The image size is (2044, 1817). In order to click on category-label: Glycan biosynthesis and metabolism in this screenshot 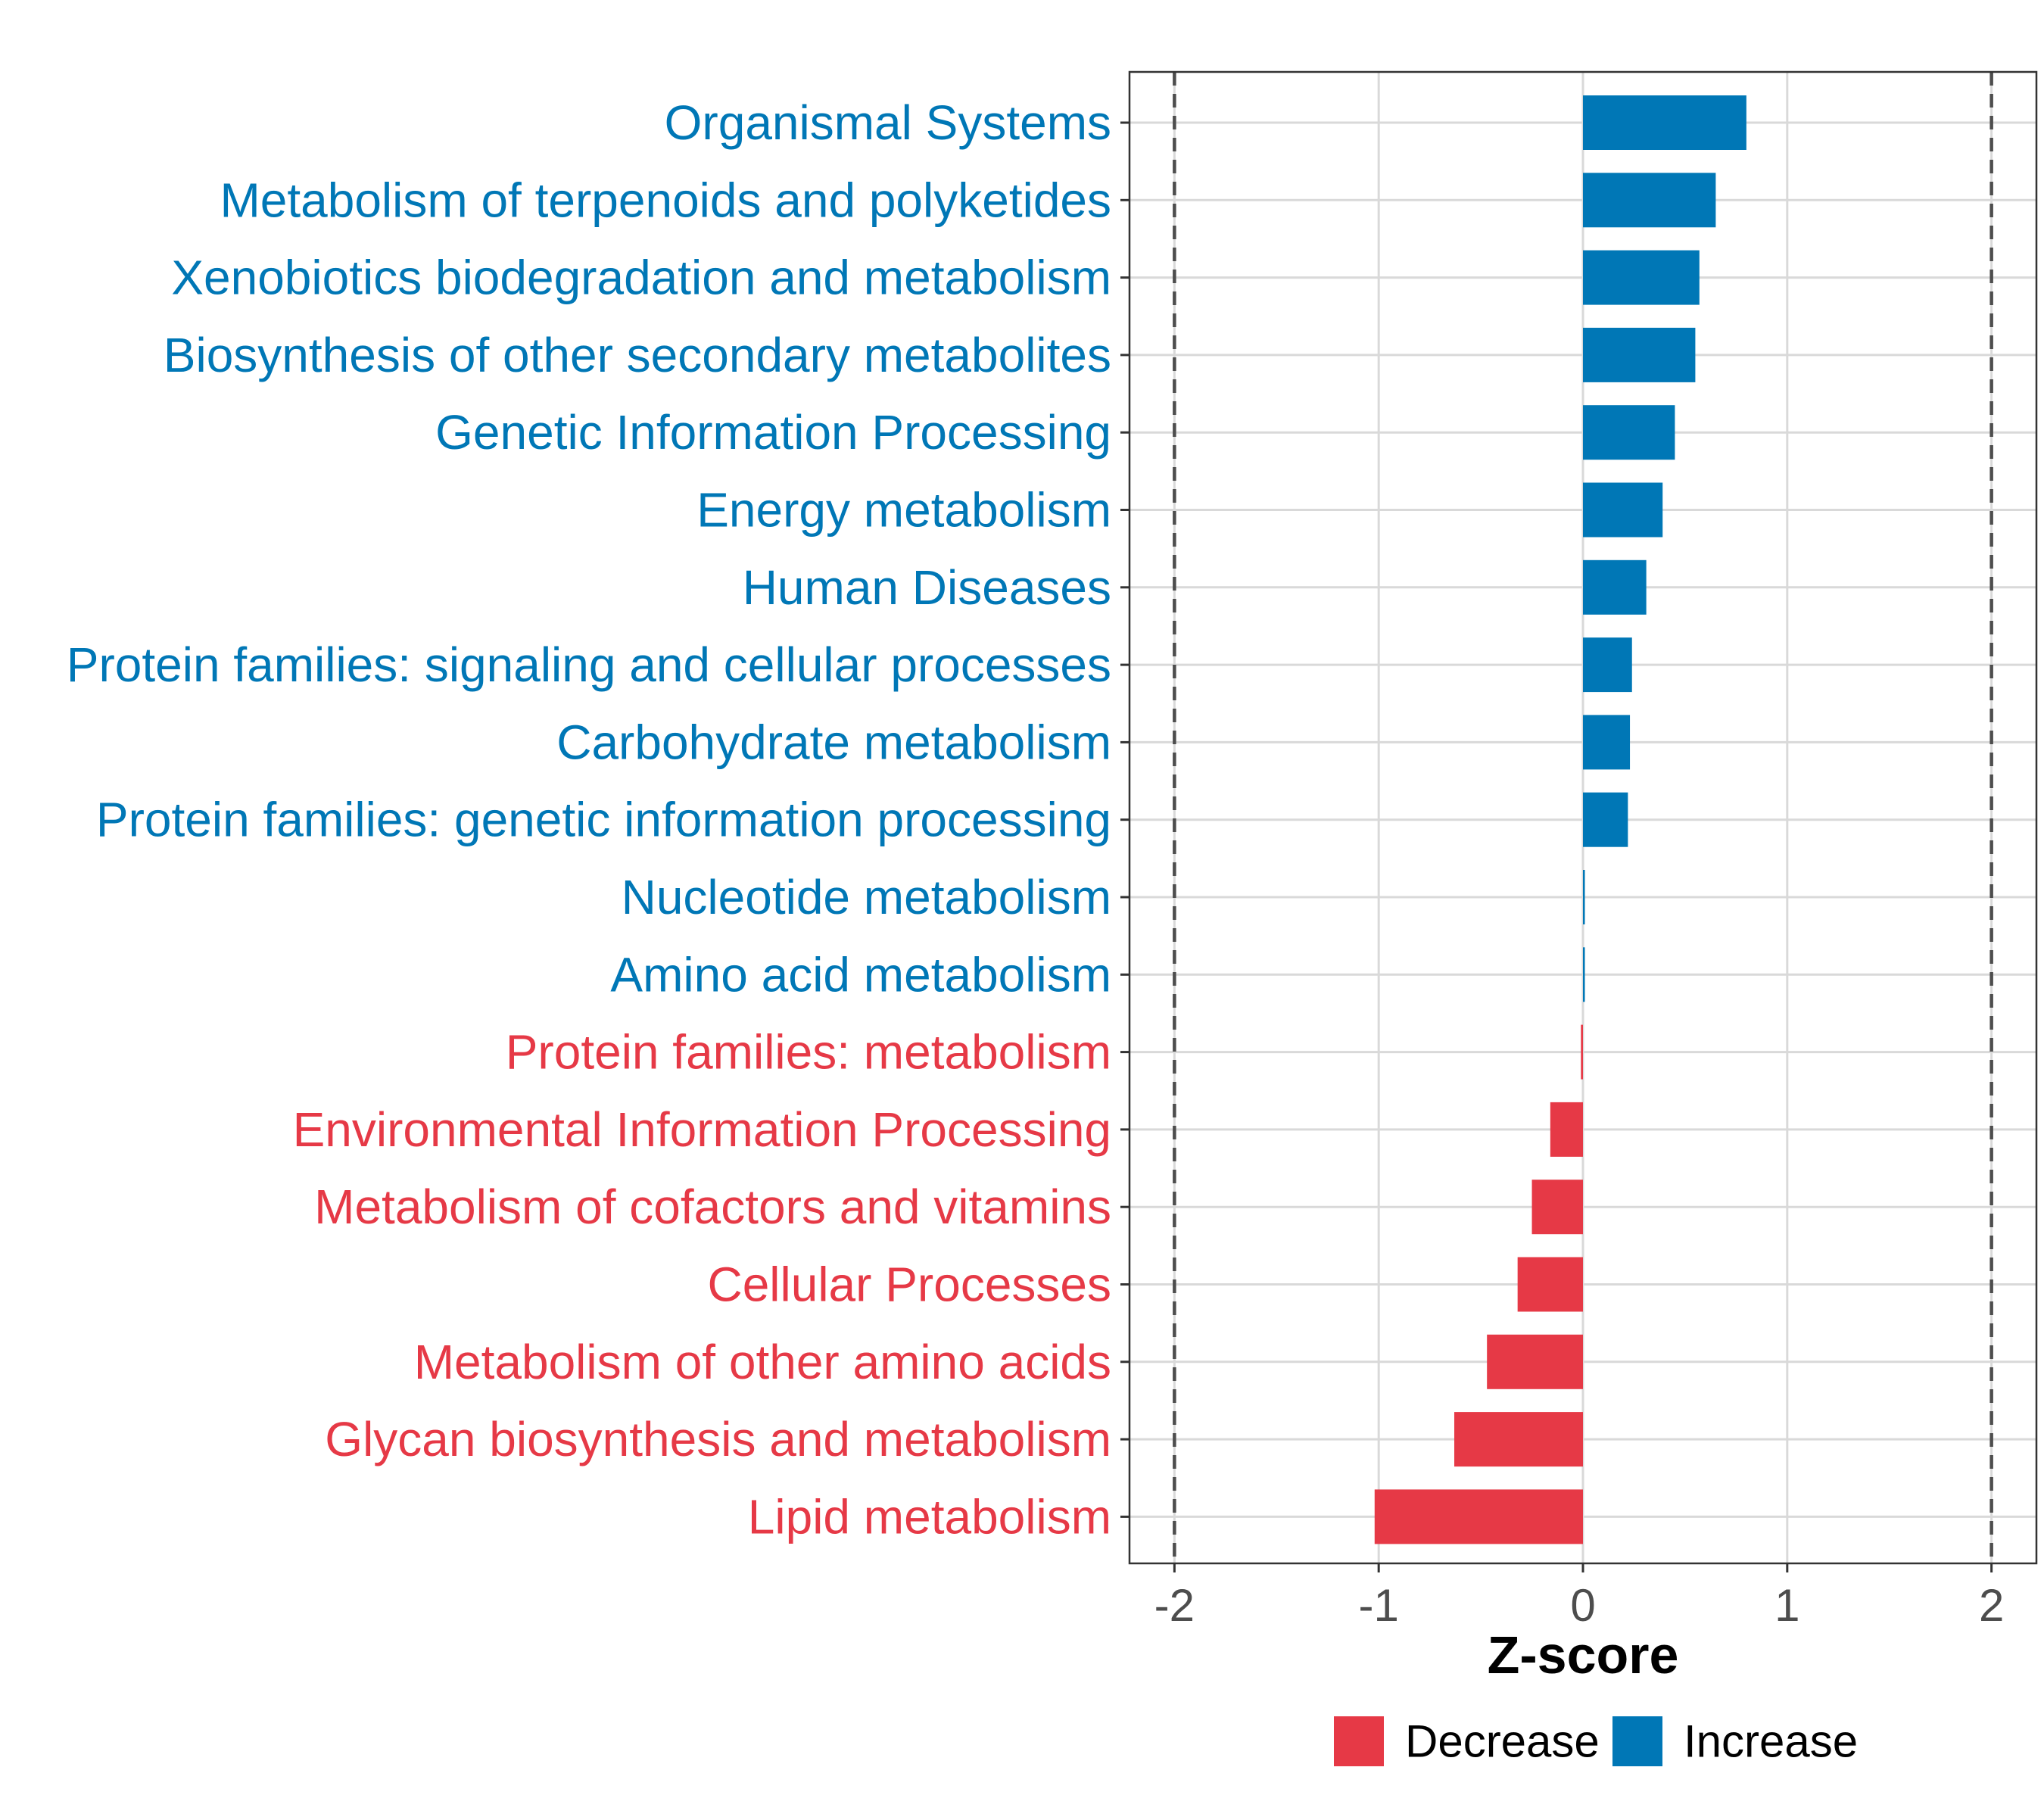, I will do `click(718, 1439)`.